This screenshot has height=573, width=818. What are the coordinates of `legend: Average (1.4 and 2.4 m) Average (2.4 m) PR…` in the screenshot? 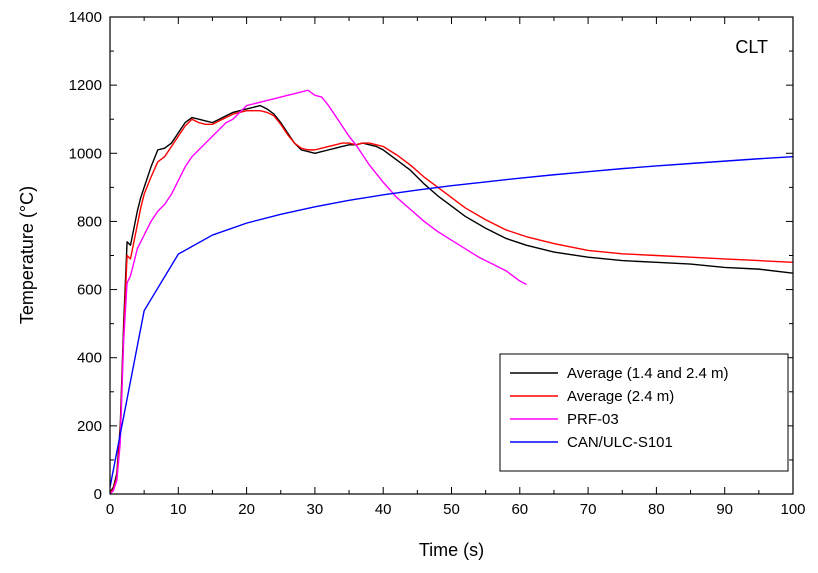 It's located at (644, 412).